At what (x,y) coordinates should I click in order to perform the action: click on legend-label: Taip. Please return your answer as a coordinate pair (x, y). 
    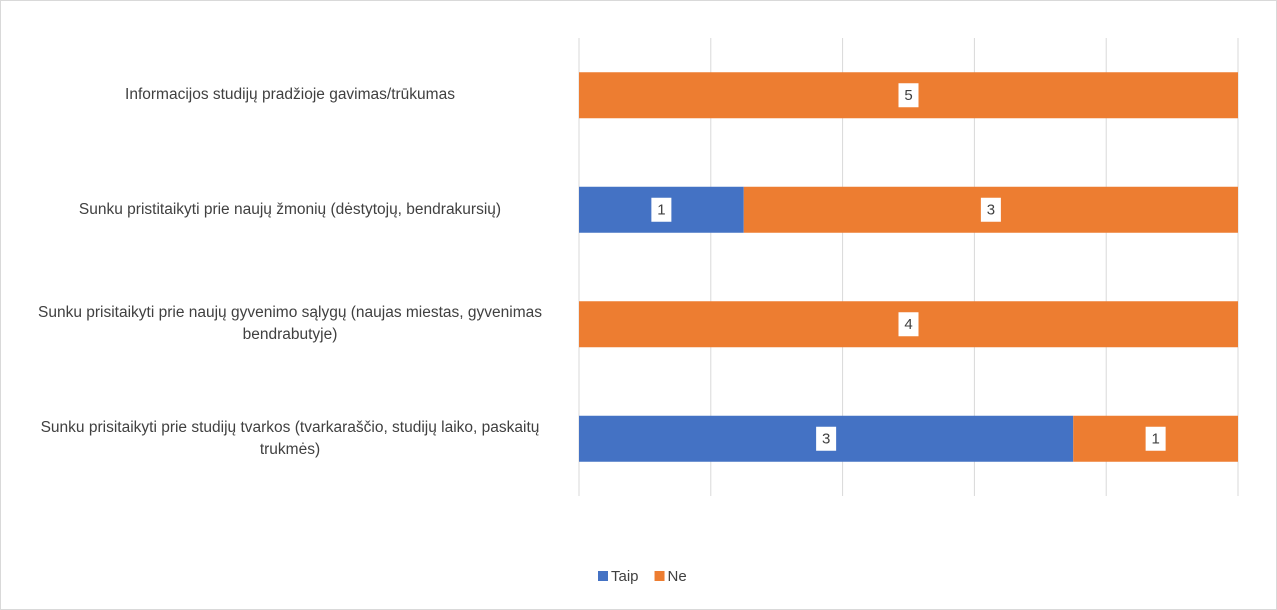
    Looking at the image, I should click on (625, 576).